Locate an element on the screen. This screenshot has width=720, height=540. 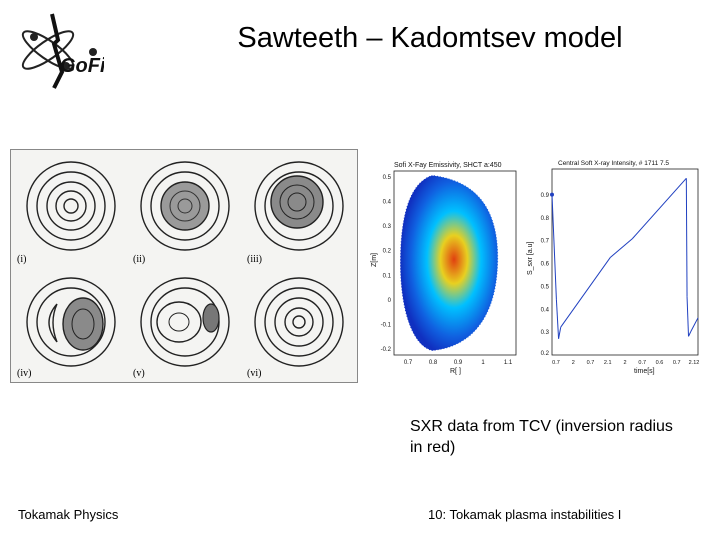
emissivity-xlabel: R[ ] is located at coordinates (455, 371).